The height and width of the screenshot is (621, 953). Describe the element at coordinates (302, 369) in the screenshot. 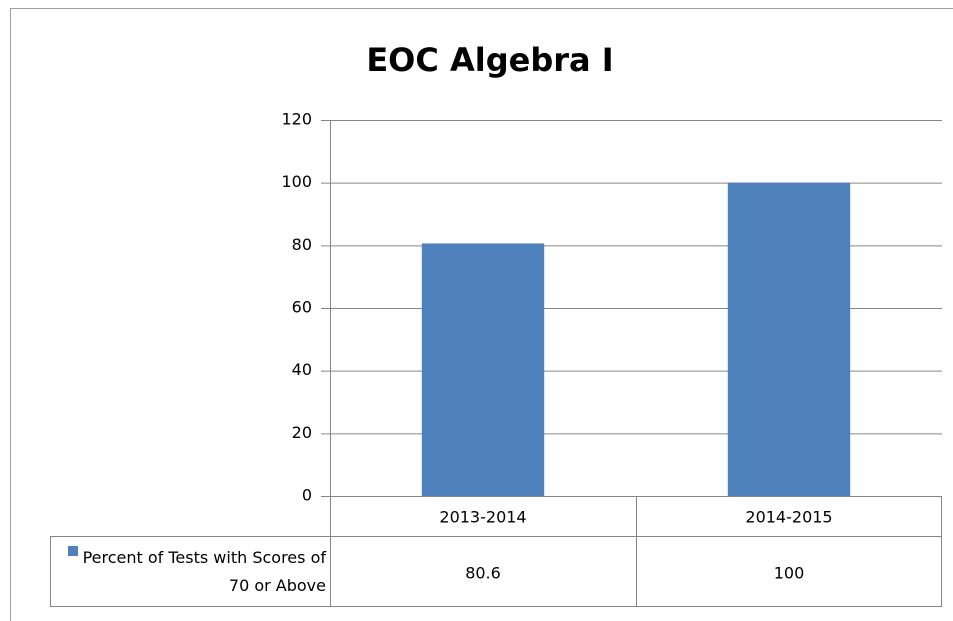

I see `y-tick-label: 40` at that location.